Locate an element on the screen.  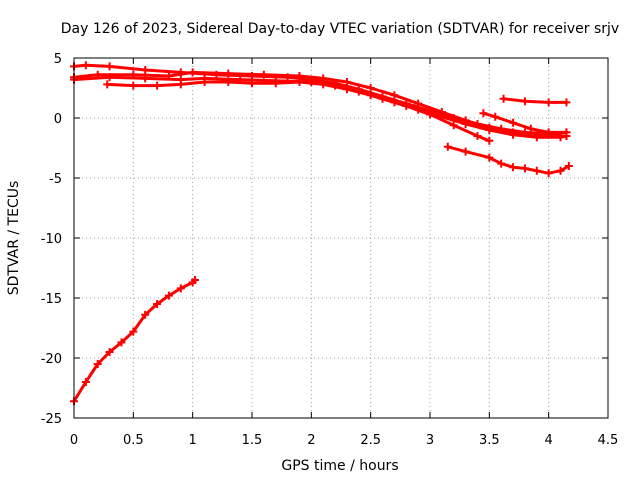
x-tick-label: 3.5 is located at coordinates (489, 440).